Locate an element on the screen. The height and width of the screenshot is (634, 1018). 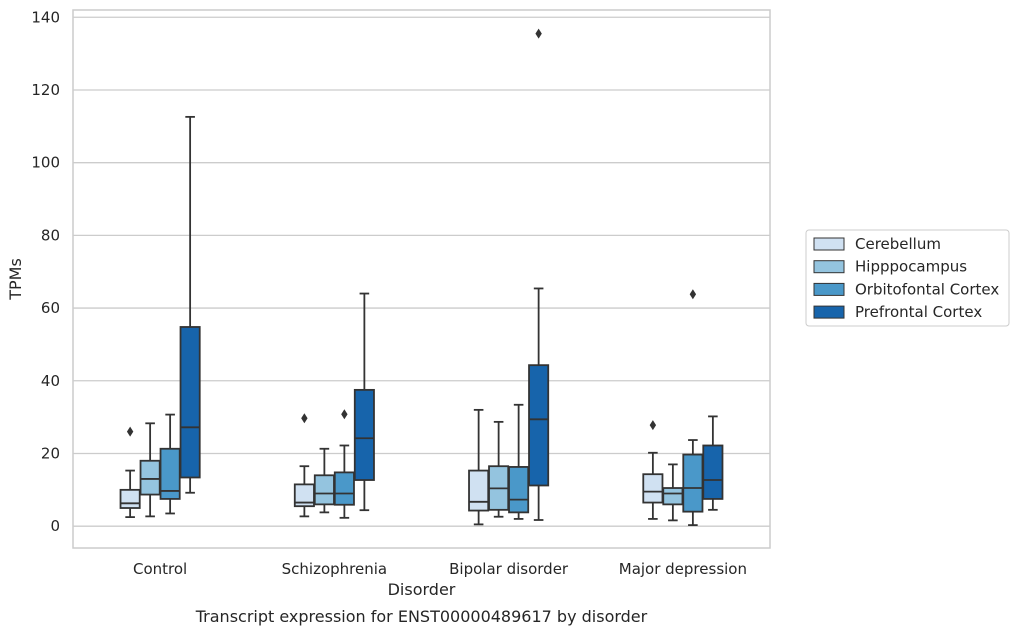
legend-label: Prefrontal Cortex is located at coordinates (918, 312).